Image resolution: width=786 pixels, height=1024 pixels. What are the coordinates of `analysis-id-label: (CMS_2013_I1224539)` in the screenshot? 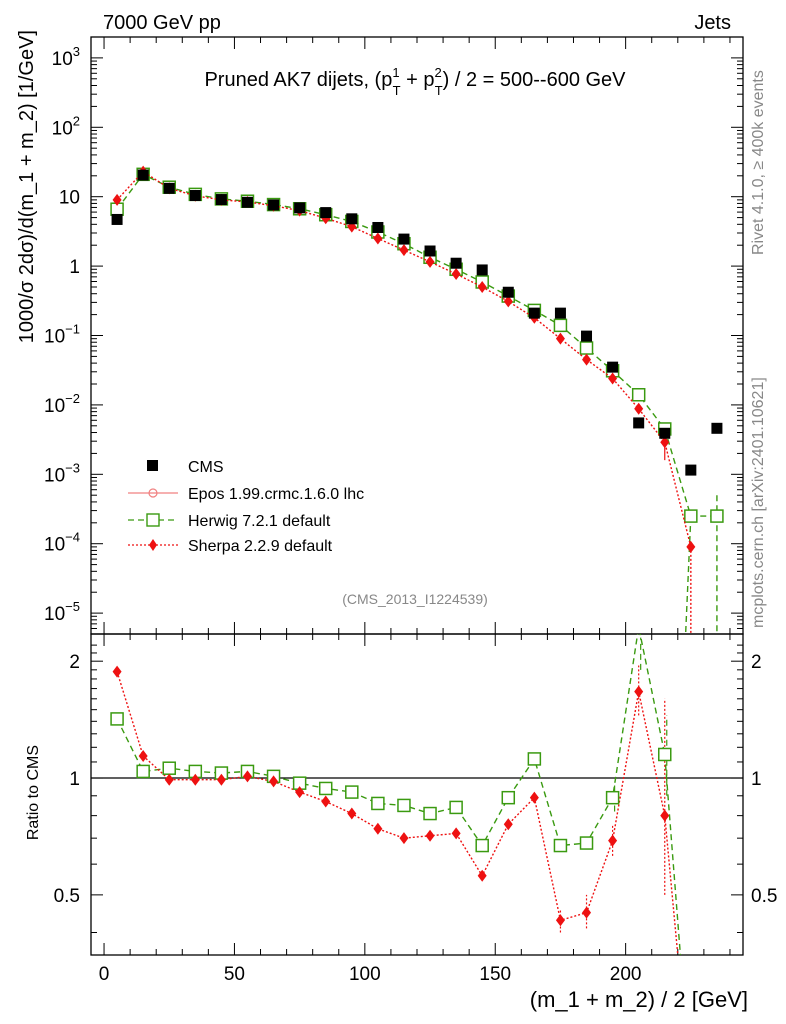 It's located at (415, 599).